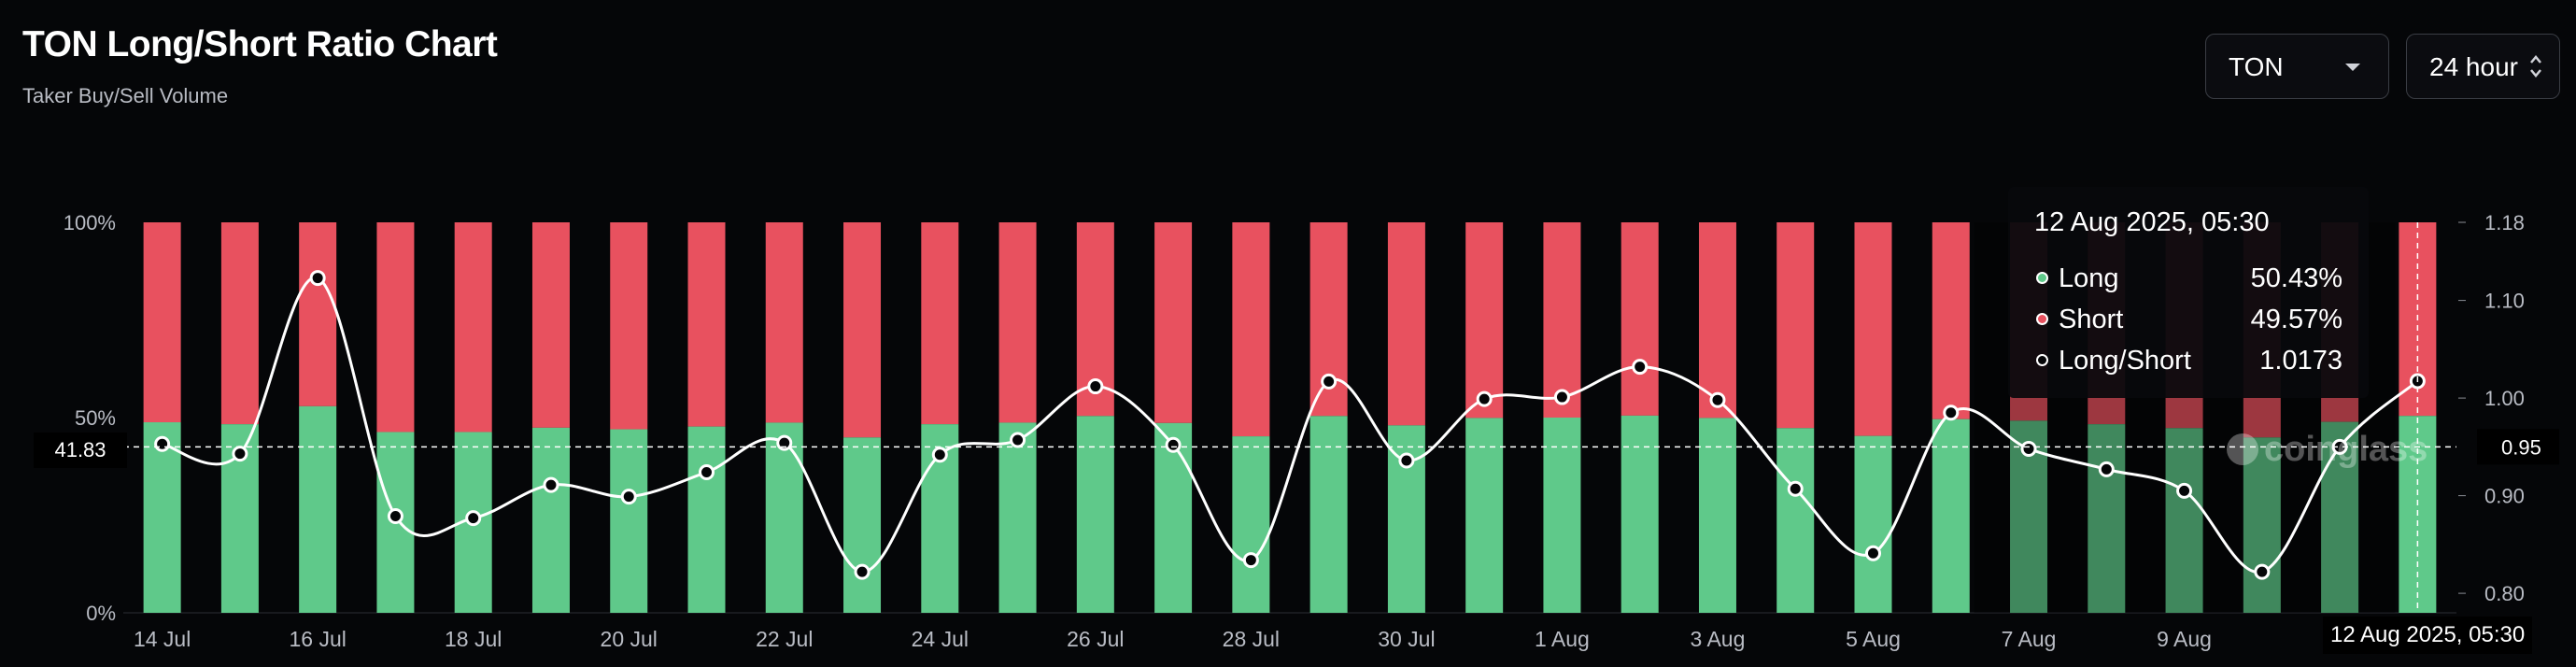 Image resolution: width=2576 pixels, height=667 pixels. Describe the element at coordinates (2504, 398) in the screenshot. I see `y-right-tick-label: 1.00` at that location.